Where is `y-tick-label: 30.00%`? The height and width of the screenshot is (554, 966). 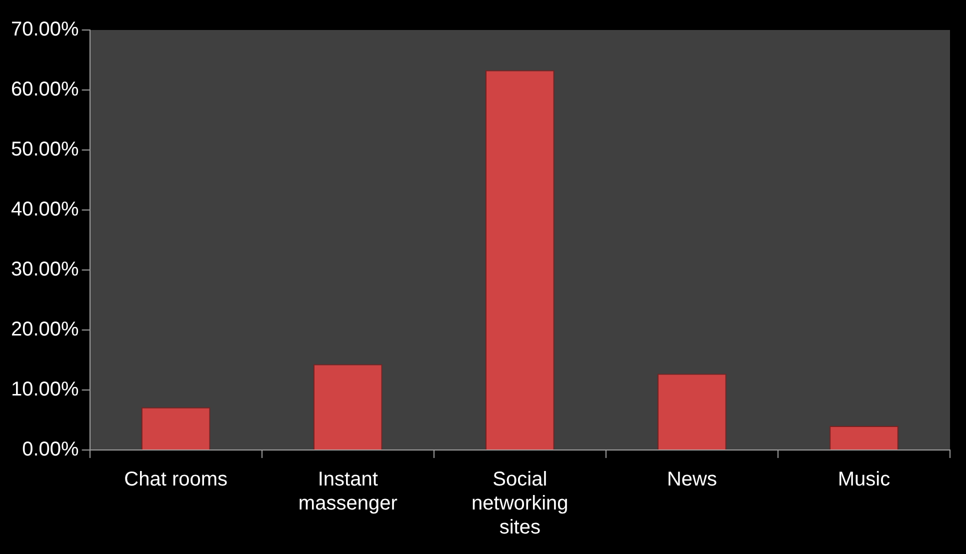
y-tick-label: 30.00% is located at coordinates (45, 269).